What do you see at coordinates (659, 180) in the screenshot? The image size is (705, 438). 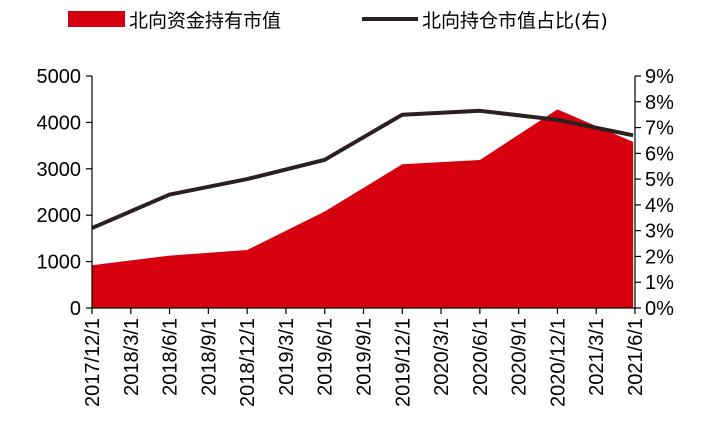 I see `y-right-tick-label: 5%` at bounding box center [659, 180].